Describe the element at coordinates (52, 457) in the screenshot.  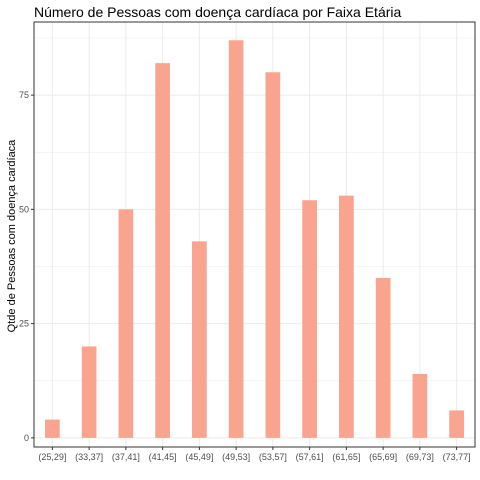
I see `x-tick-label: (25,29]` at that location.